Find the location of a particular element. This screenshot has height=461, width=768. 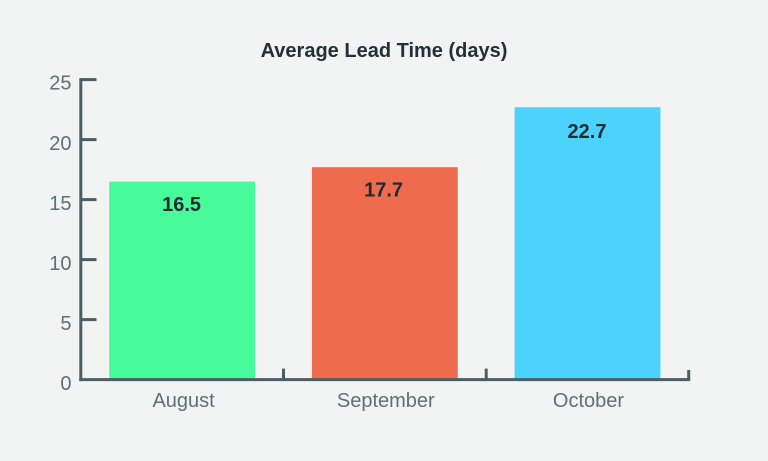

svg-text: 25 is located at coordinates (60, 84).